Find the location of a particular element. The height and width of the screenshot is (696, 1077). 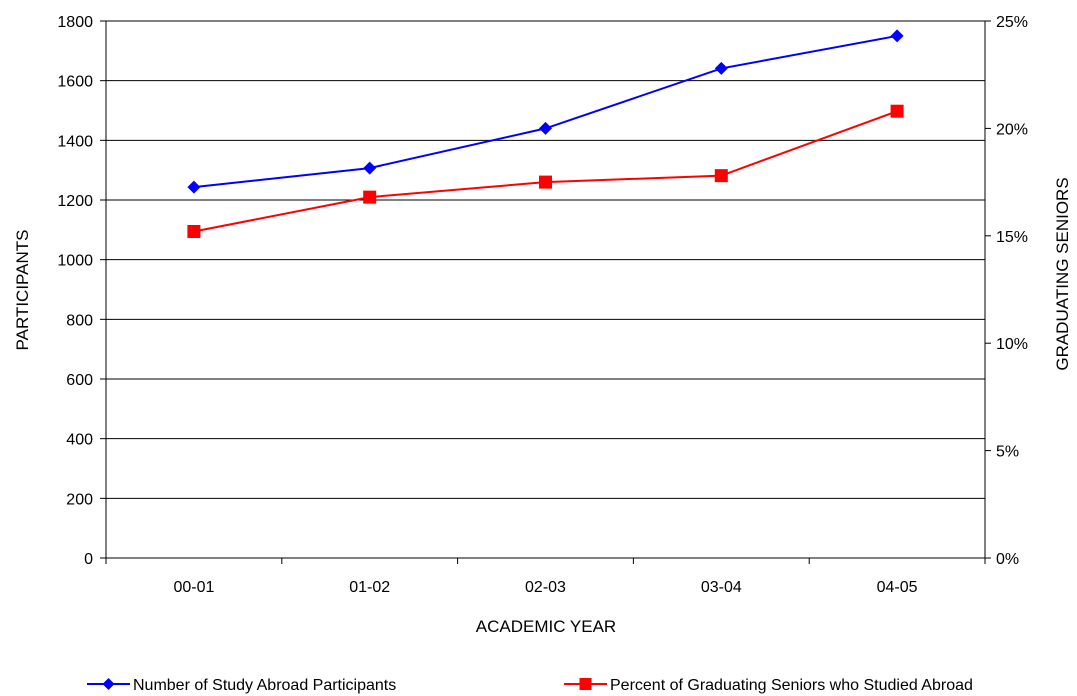

x-tick-label: 01-02 is located at coordinates (369, 587).